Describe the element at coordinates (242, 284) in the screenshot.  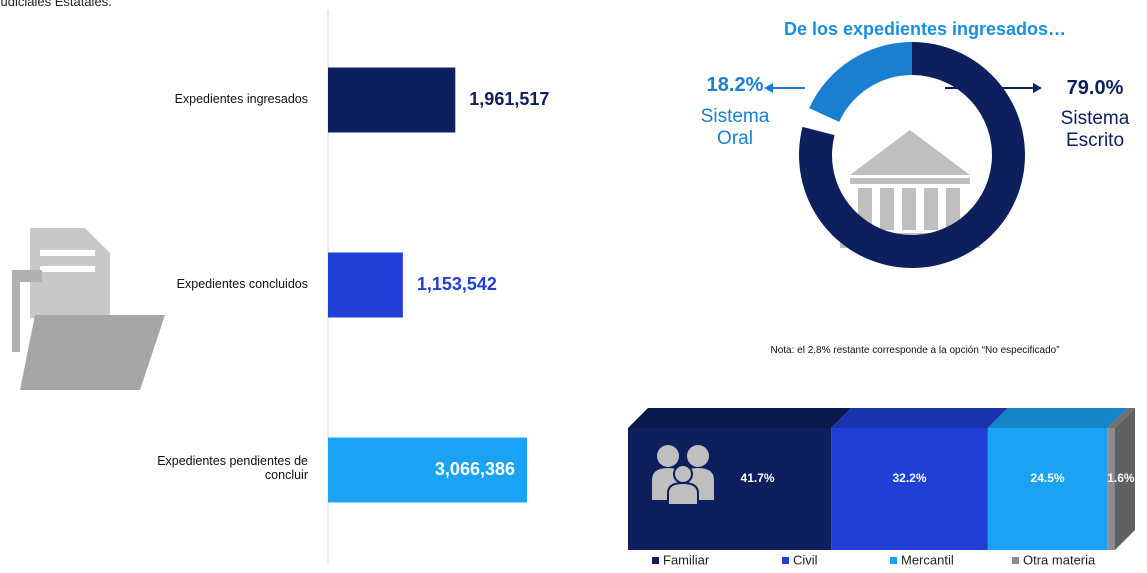
I see `bar-label: Expedientes concluidos` at that location.